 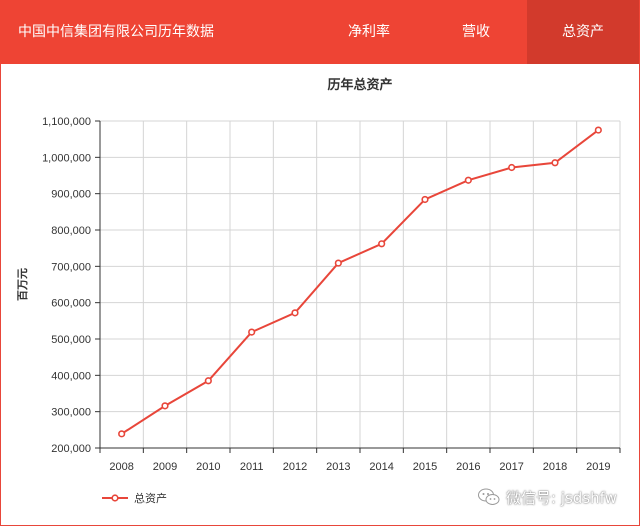 I want to click on y-axis-label: 百万元, so click(x=22, y=284).